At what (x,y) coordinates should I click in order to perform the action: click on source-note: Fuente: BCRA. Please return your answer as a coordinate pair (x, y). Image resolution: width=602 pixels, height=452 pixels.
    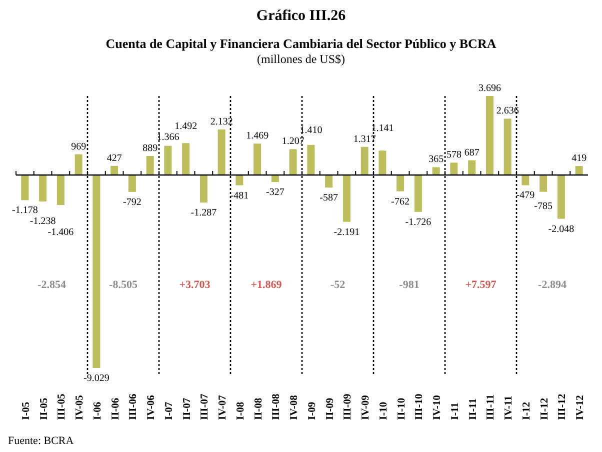
    Looking at the image, I should click on (41, 441).